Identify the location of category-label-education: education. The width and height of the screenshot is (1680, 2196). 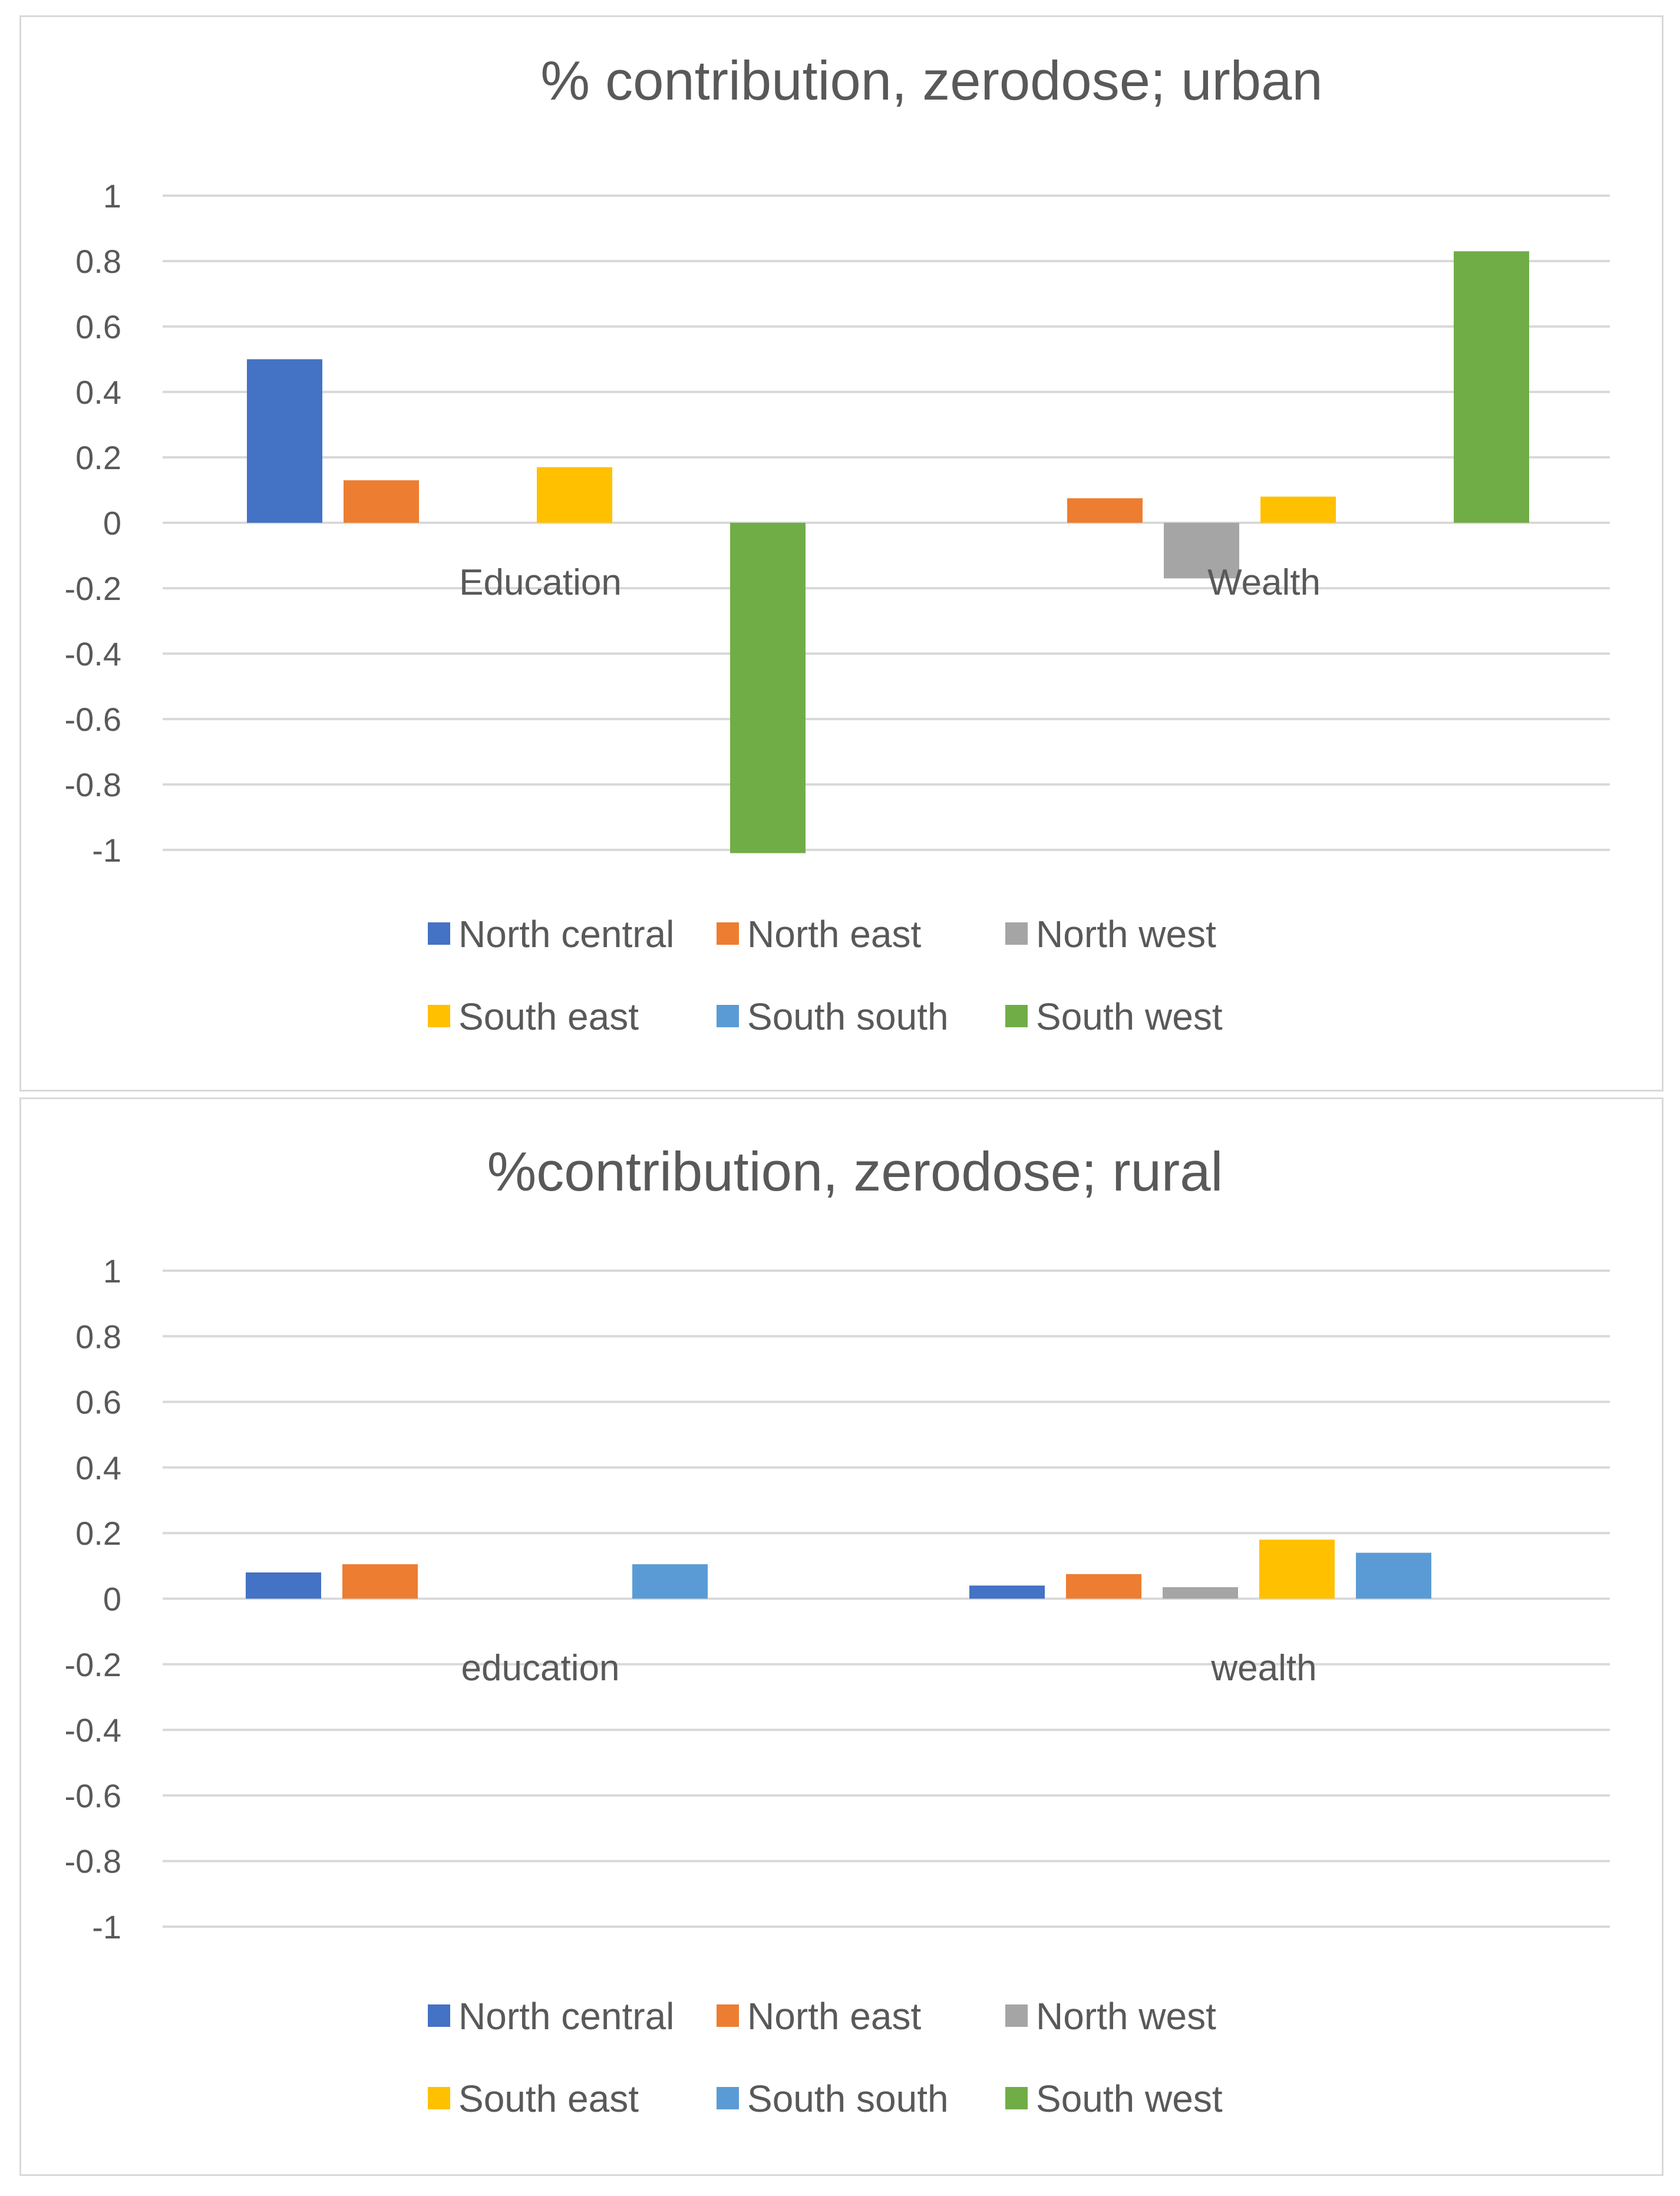
(540, 1668).